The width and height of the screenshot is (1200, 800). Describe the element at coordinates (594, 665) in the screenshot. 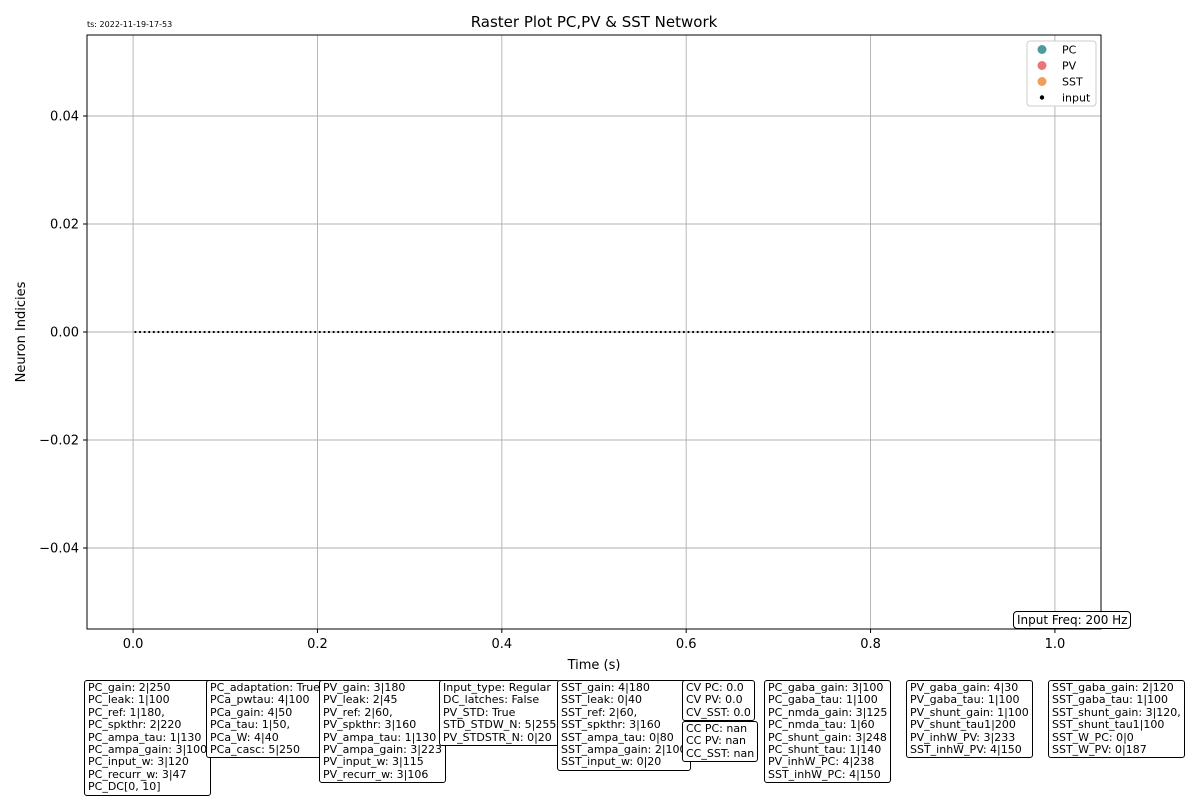

I see `x-axis-label: Time (s)` at that location.